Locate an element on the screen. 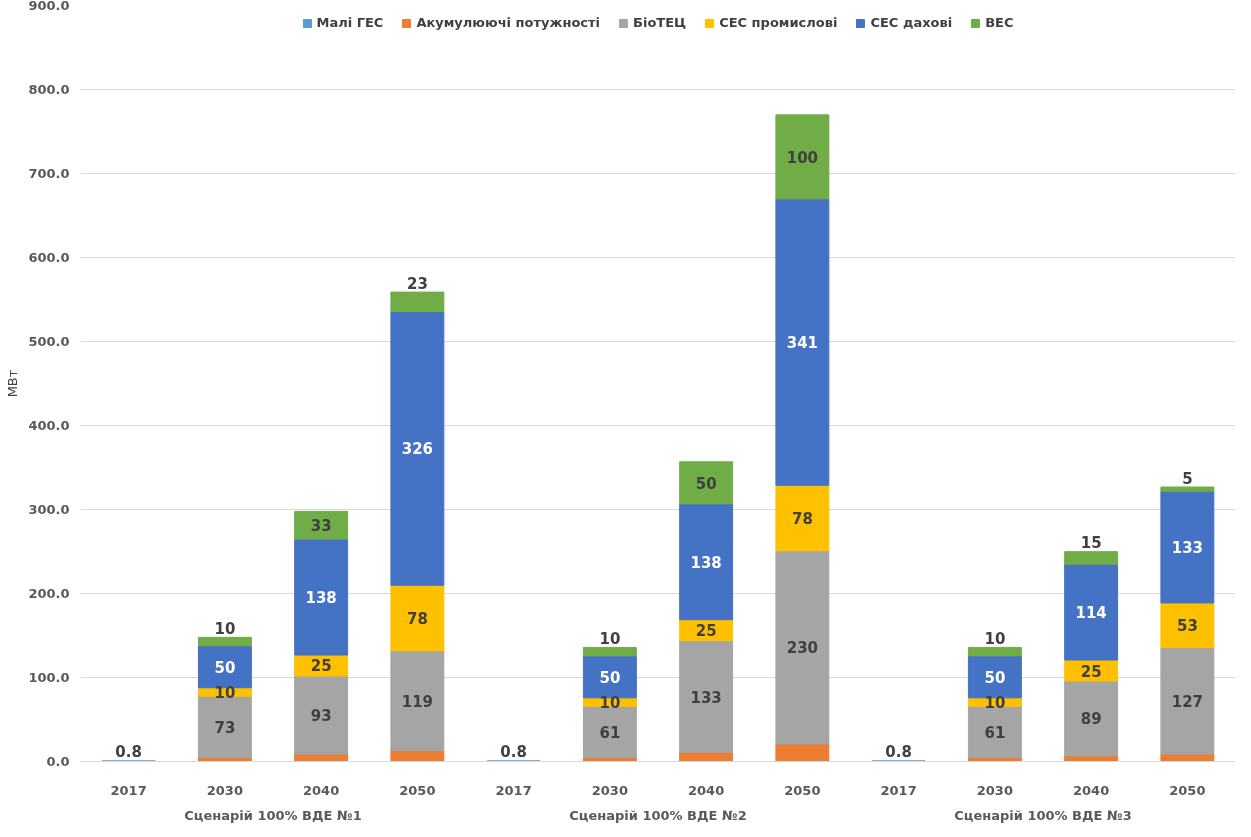  data-label: 326 is located at coordinates (417, 449).